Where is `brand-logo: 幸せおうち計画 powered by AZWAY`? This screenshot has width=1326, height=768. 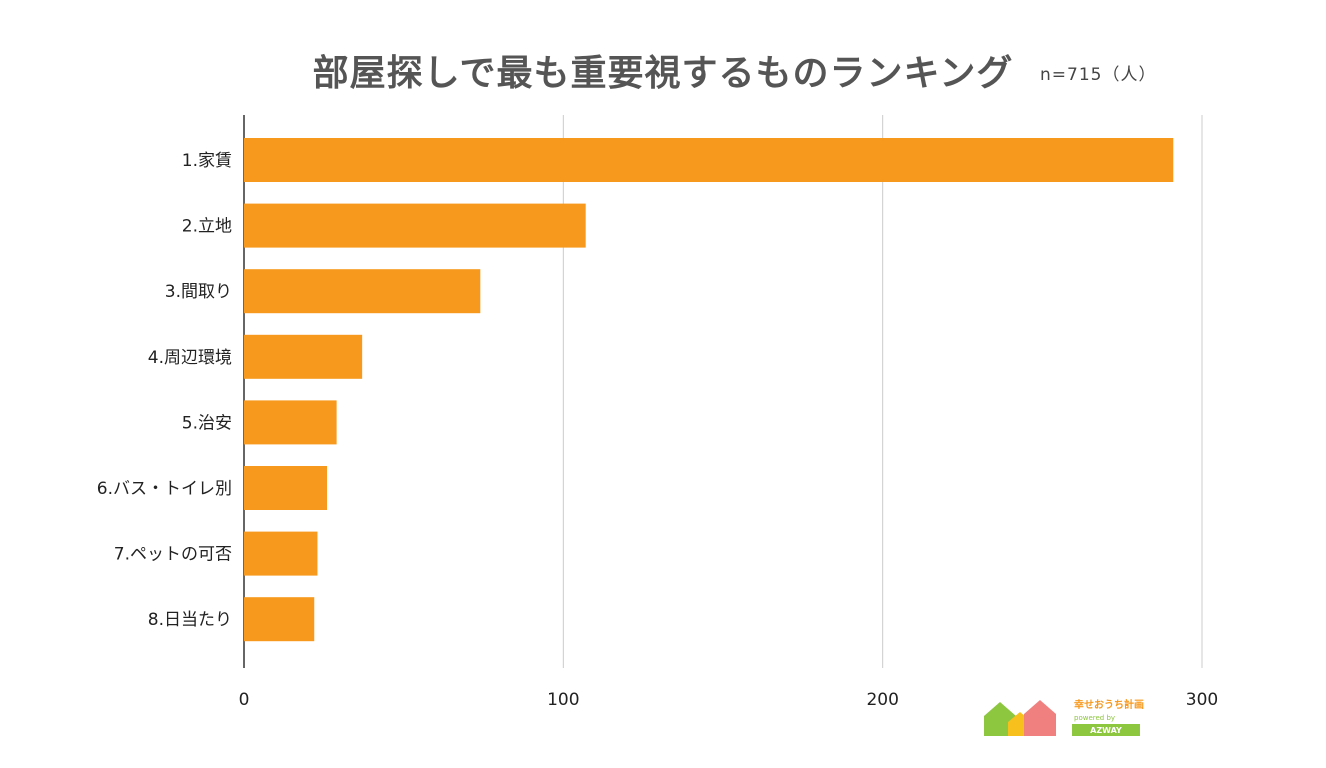 brand-logo: 幸せおうち計画 powered by AZWAY is located at coordinates (1069, 716).